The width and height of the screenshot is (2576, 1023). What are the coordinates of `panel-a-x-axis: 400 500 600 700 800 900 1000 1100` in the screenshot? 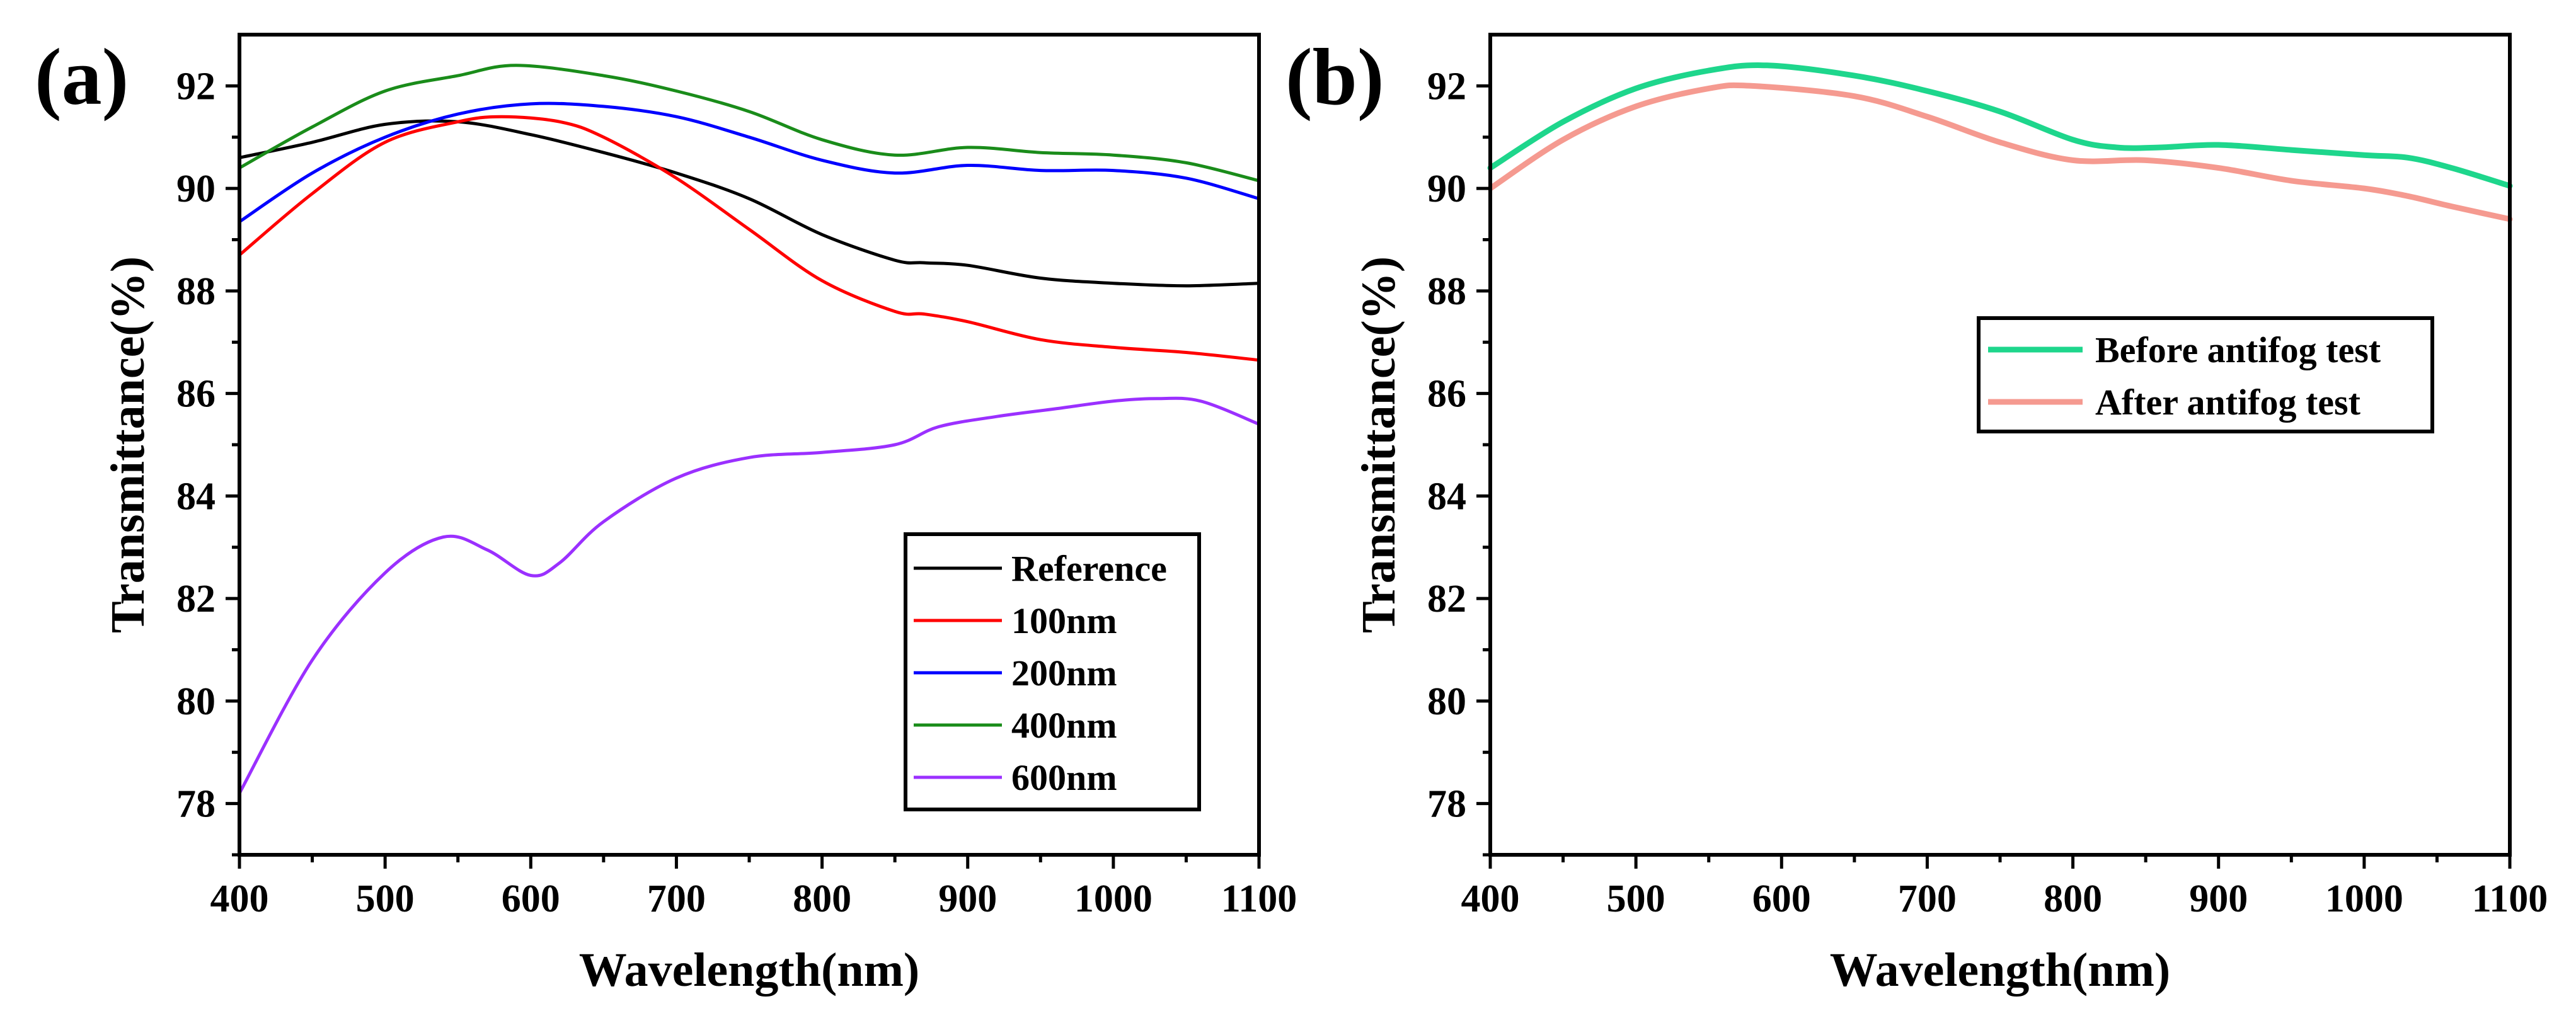 It's located at (753, 887).